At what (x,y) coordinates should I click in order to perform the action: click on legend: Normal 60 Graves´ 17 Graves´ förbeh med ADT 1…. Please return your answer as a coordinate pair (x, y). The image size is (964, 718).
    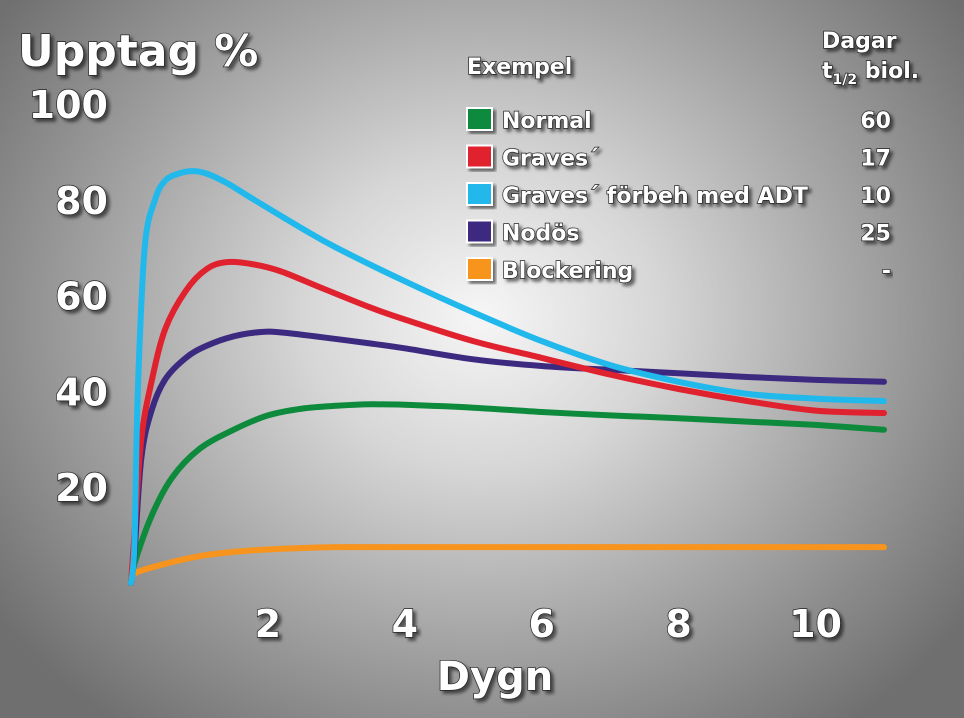
    Looking at the image, I should click on (679, 196).